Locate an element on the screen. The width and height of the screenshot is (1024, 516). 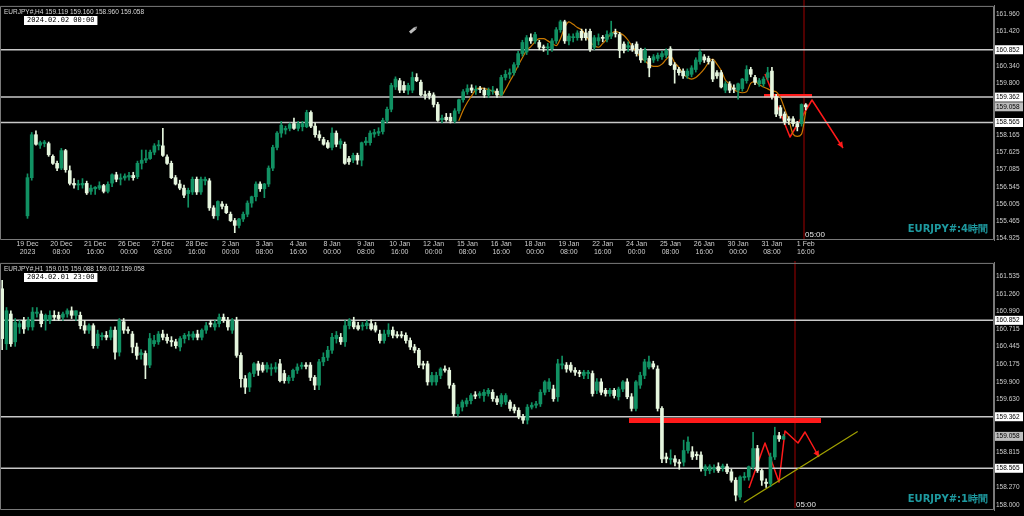
annotation: EURJPY#:4時間 is located at coordinates (947, 228).